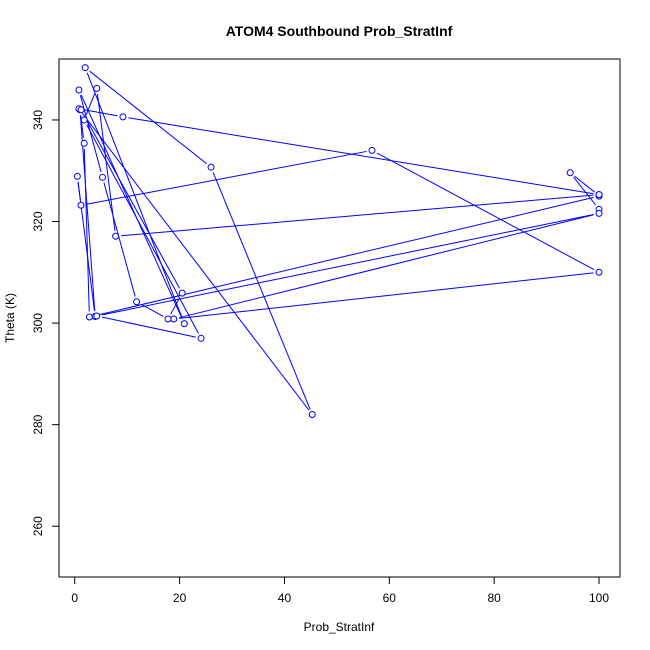 Image resolution: width=650 pixels, height=650 pixels. I want to click on y-tick-label: 260, so click(38, 526).